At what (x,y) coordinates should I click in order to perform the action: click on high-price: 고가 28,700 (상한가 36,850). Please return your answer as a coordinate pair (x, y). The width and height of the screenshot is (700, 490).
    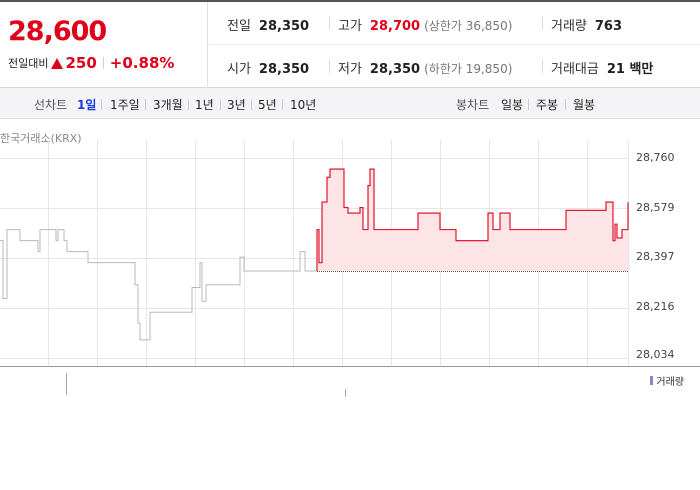
    Looking at the image, I should click on (425, 26).